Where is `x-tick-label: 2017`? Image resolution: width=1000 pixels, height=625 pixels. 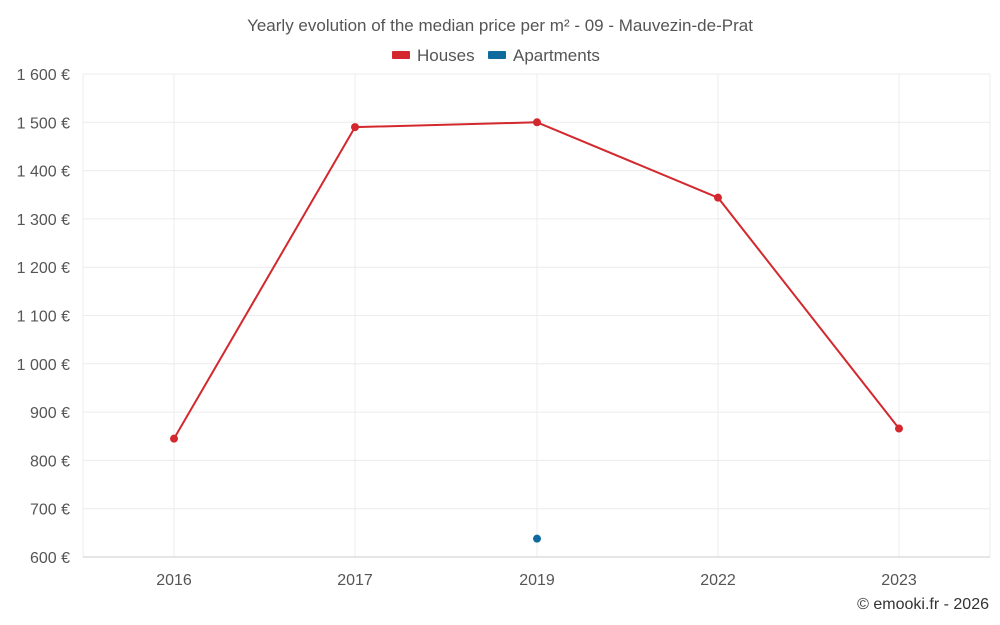 x-tick-label: 2017 is located at coordinates (355, 580).